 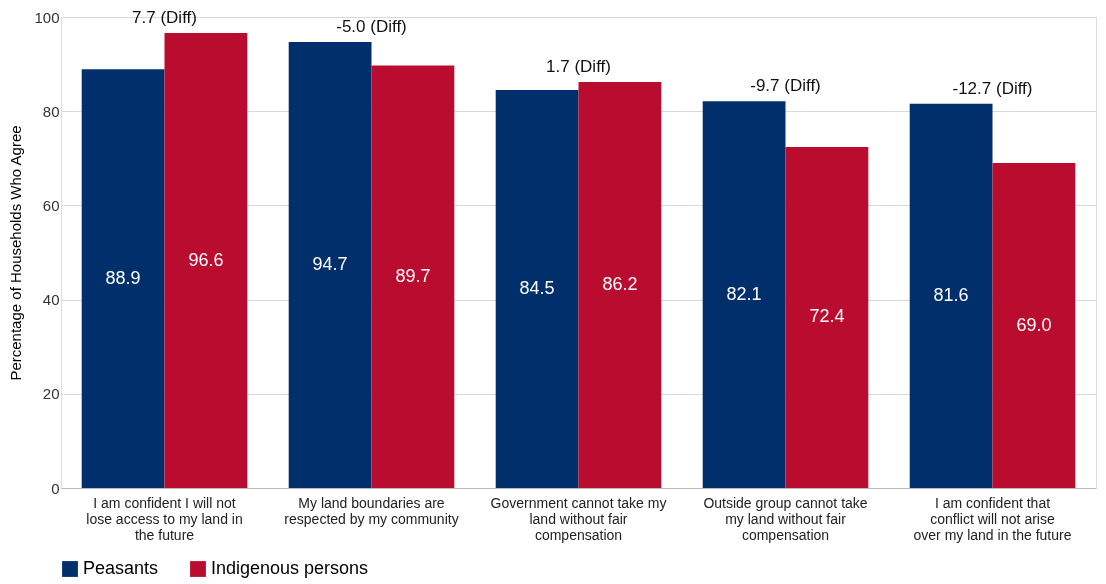 I want to click on y-tick-label: 100, so click(x=47, y=17).